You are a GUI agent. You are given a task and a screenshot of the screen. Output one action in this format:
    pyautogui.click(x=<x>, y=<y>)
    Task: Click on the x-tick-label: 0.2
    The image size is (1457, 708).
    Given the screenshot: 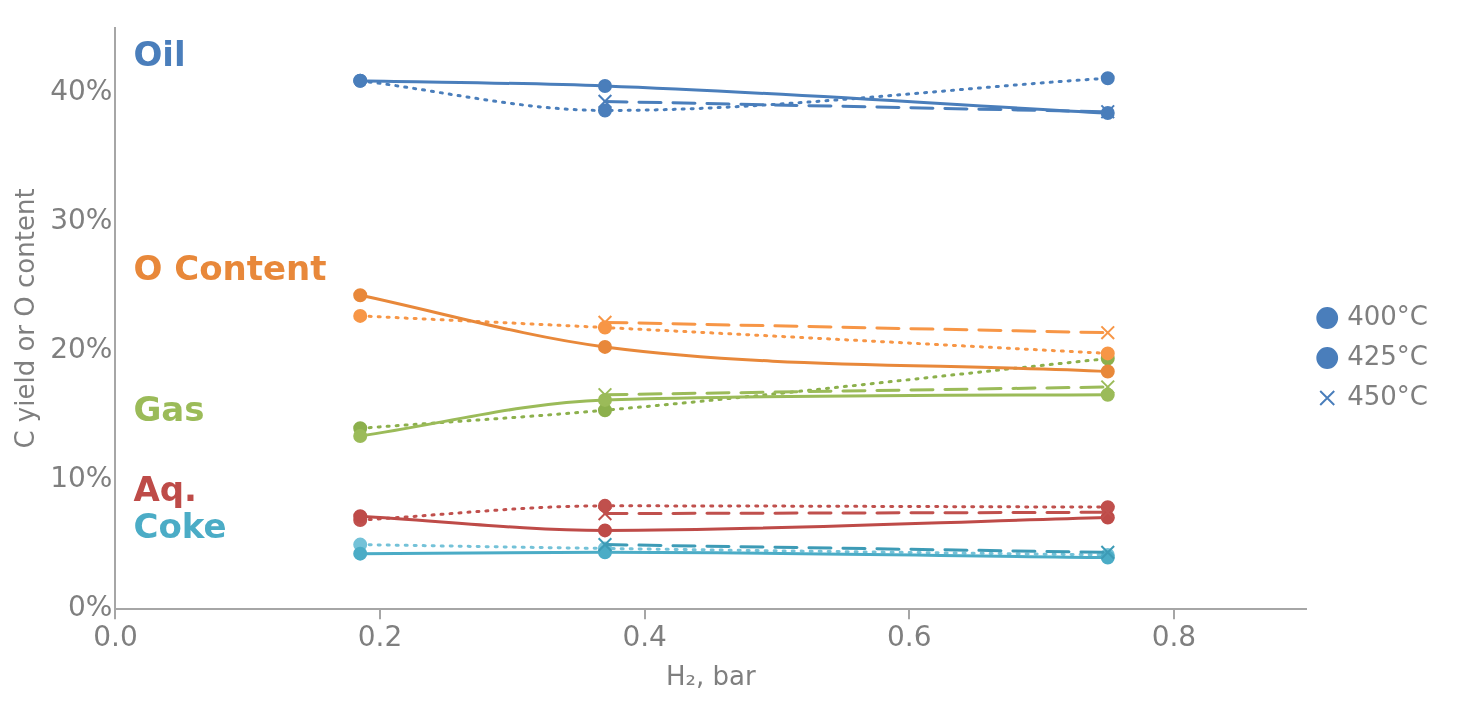 What is the action you would take?
    pyautogui.click(x=380, y=637)
    